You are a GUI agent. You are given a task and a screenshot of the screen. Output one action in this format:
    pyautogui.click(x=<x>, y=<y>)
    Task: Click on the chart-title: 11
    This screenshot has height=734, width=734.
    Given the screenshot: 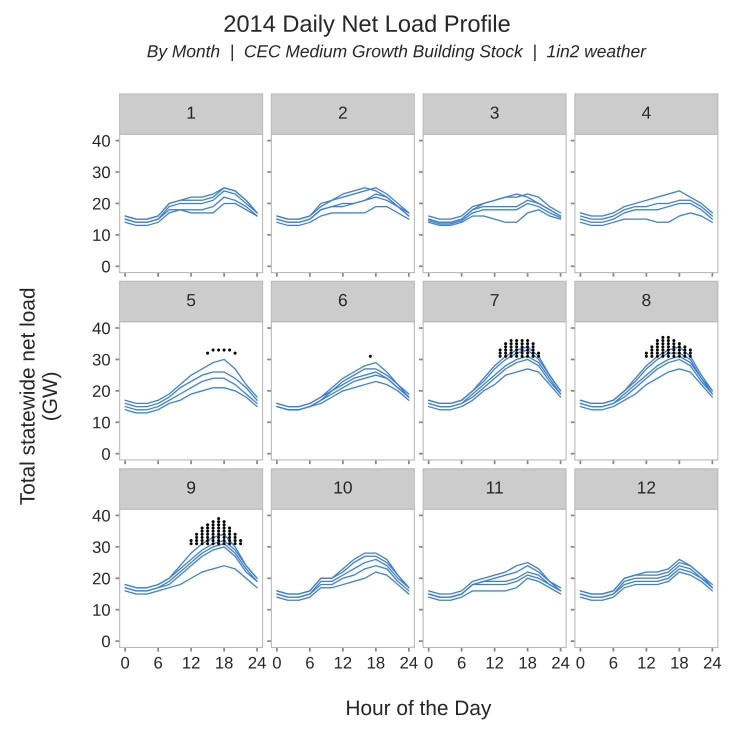 What is the action you would take?
    pyautogui.click(x=494, y=488)
    